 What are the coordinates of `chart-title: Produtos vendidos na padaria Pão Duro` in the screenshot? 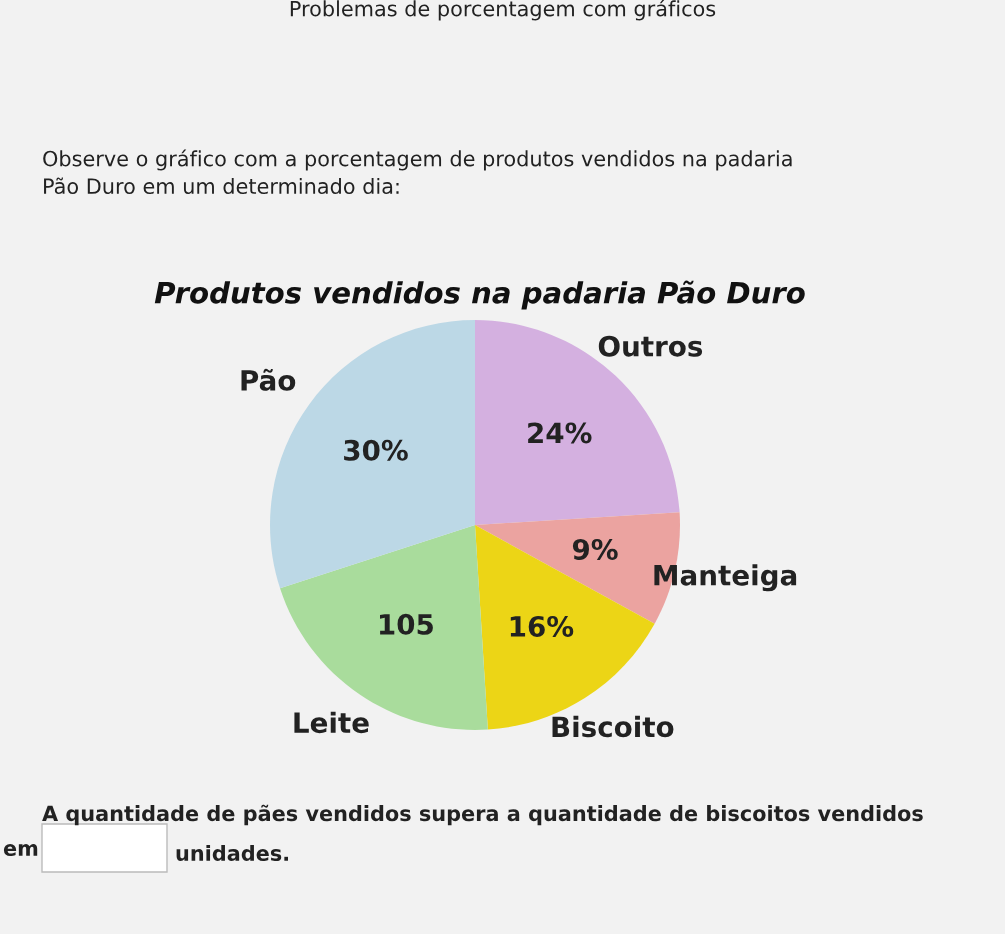 It's located at (479, 295).